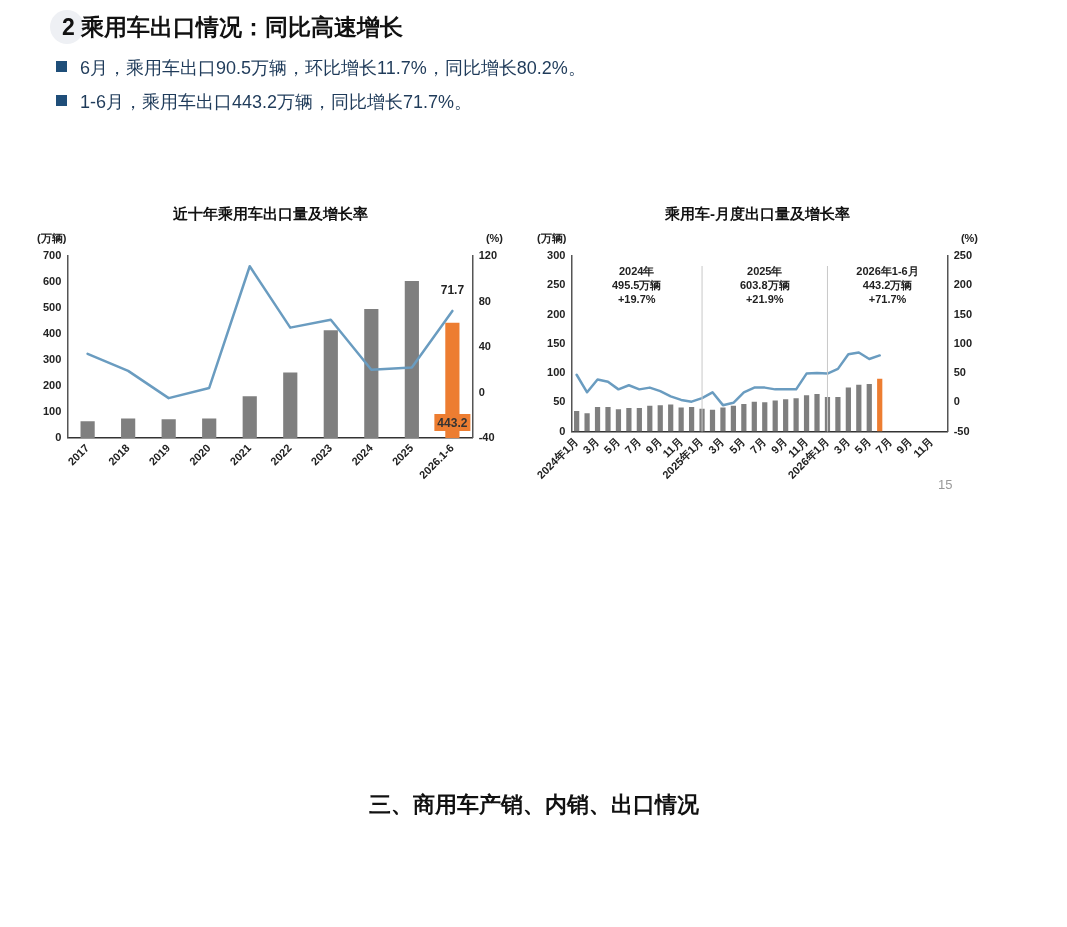  What do you see at coordinates (484, 346) in the screenshot?
I see `y2-tick-label: 40` at bounding box center [484, 346].